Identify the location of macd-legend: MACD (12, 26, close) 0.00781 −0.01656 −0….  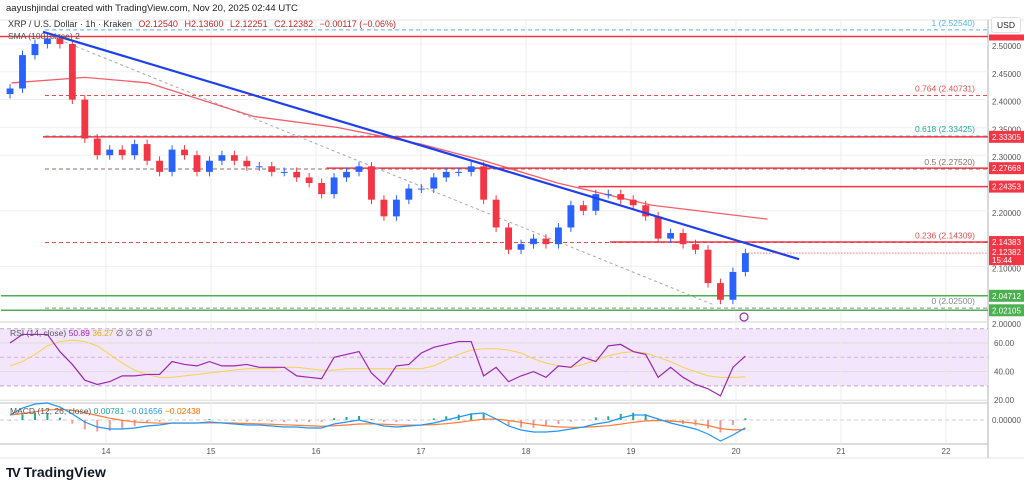
(105, 411).